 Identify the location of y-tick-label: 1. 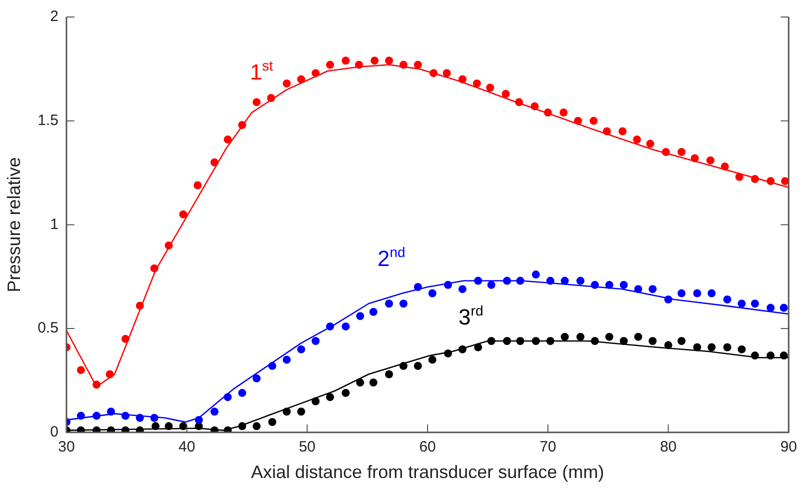
(54, 224).